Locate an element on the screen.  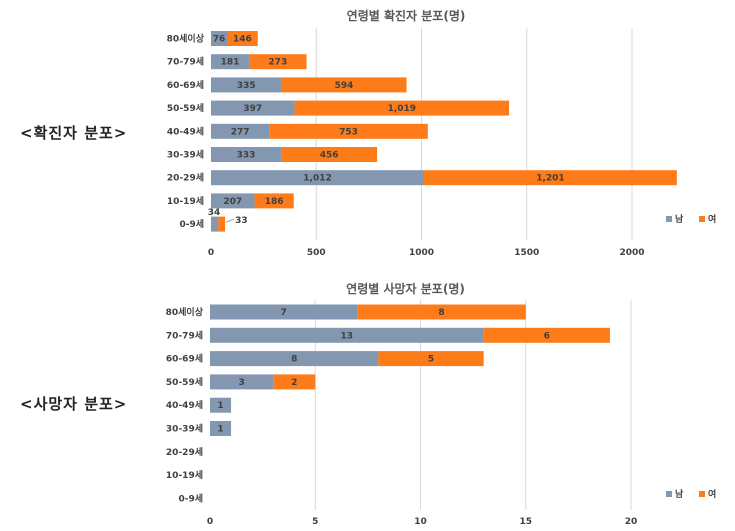
data-label: 5 is located at coordinates (431, 360).